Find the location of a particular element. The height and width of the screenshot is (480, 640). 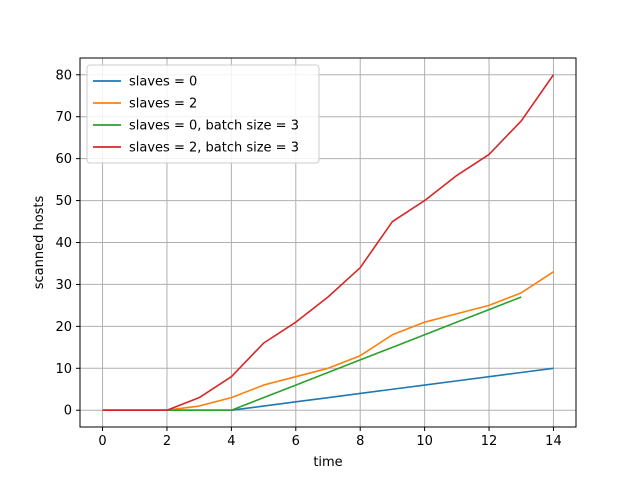

legend-label: slaves = 0 is located at coordinates (163, 82).